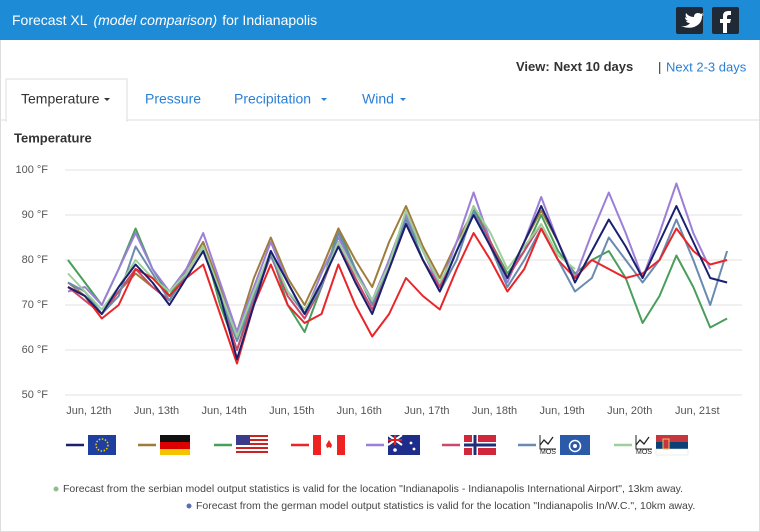  Describe the element at coordinates (494, 411) in the screenshot. I see `x-tick-label: Jun, 18th` at that location.